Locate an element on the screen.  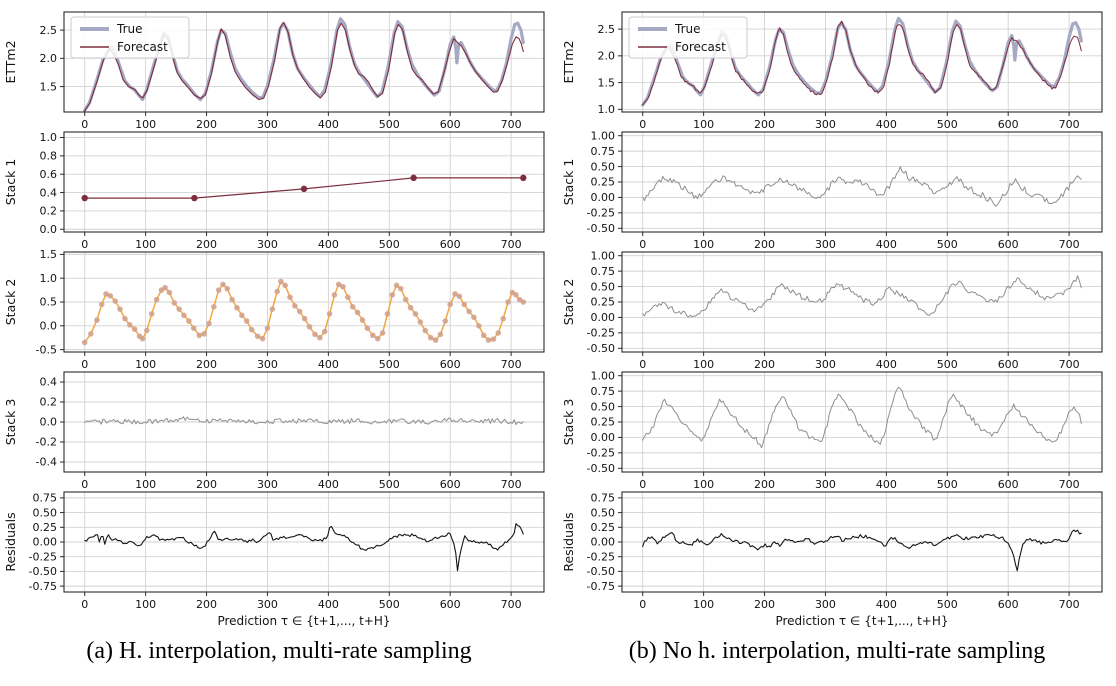
svg-text: 0.6 is located at coordinates (49, 174).